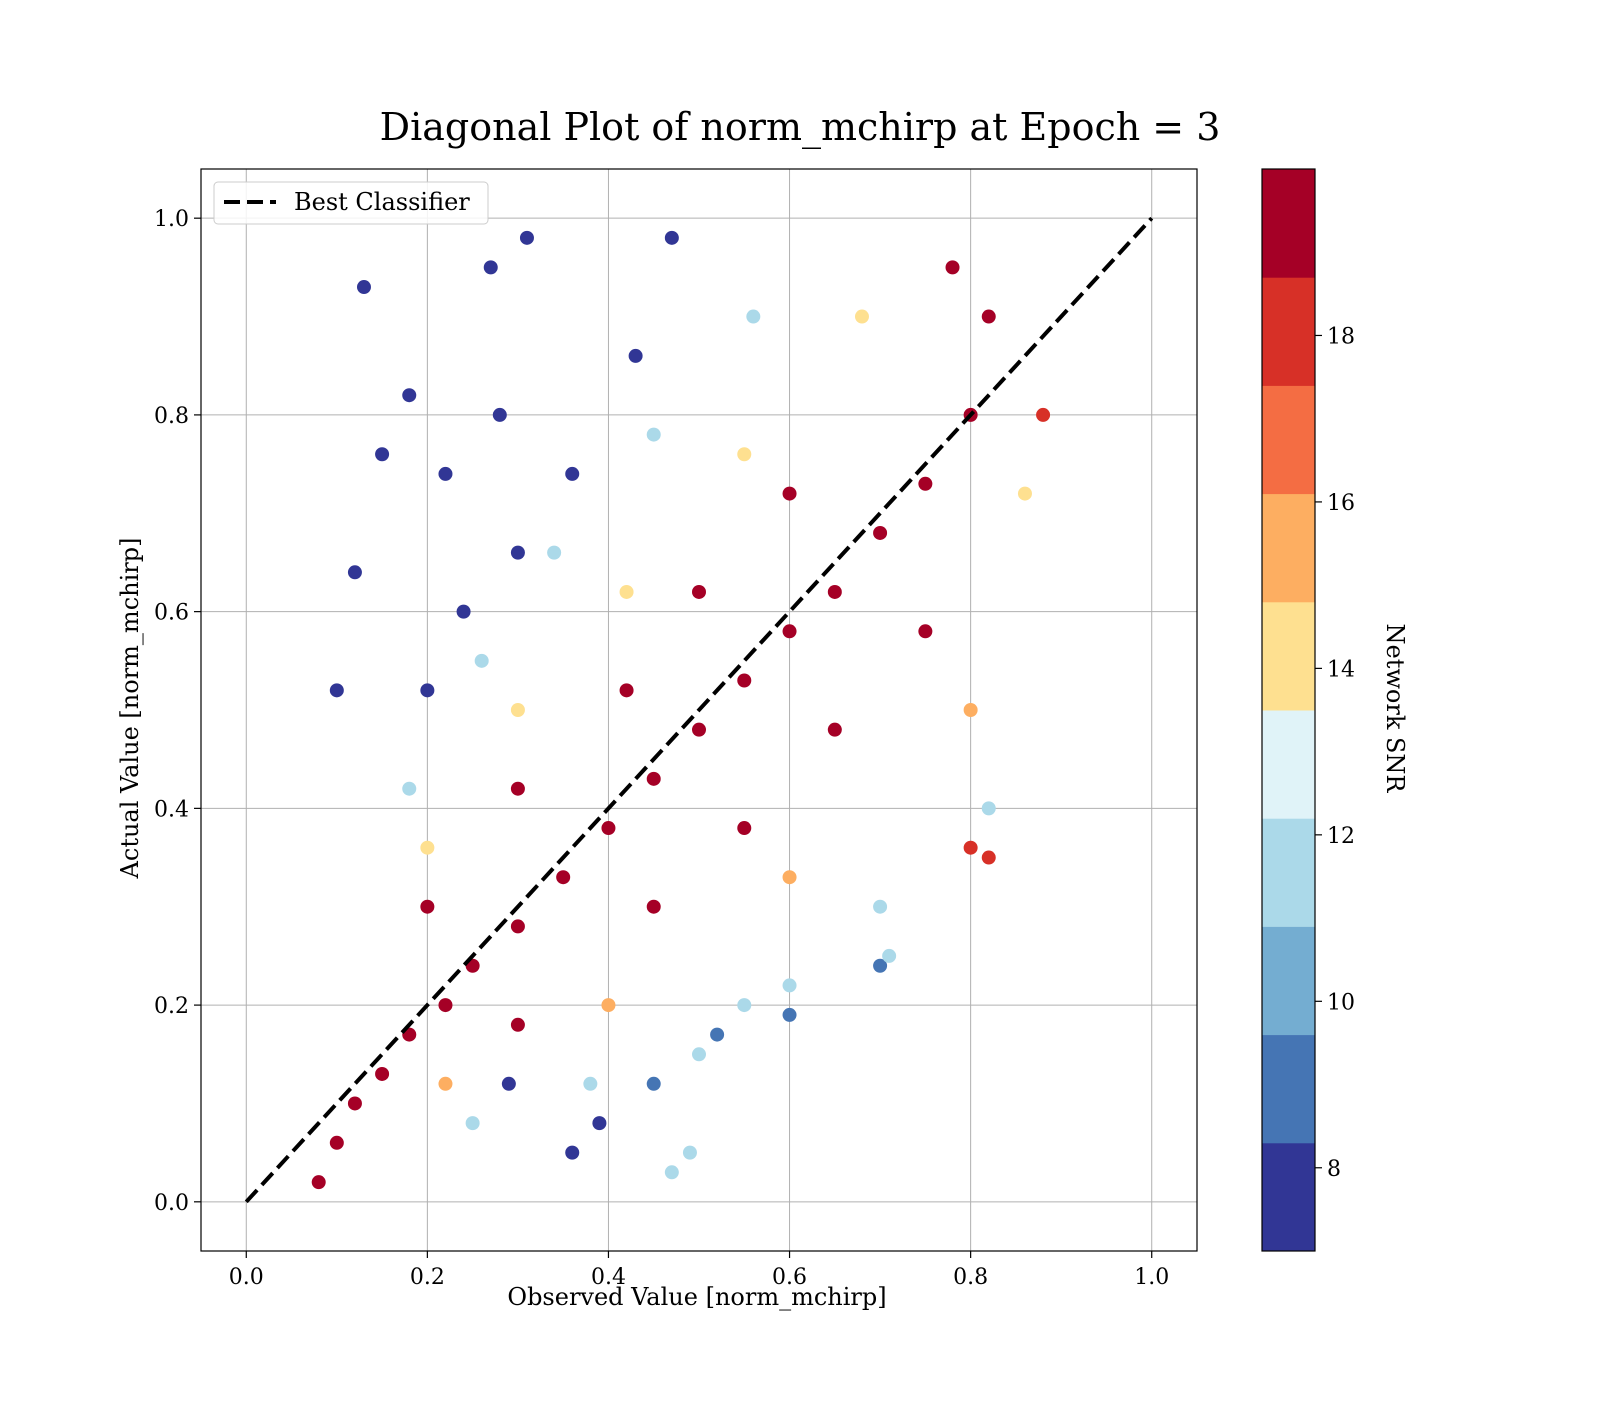 The image size is (1600, 1405). I want to click on x-tick-label: 0.4, so click(608, 1277).